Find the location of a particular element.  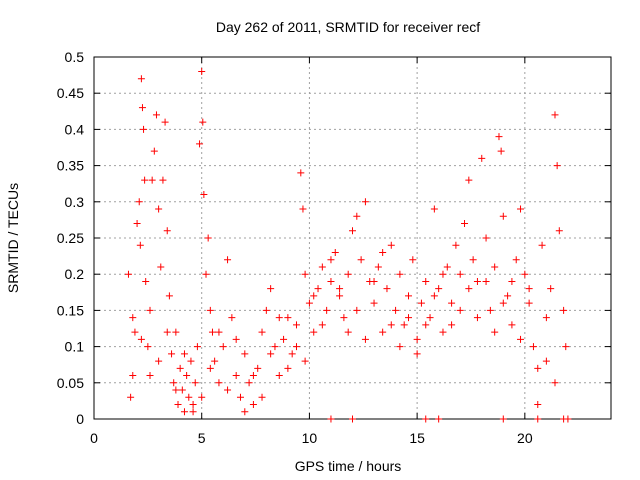

x-tick-label: 0 is located at coordinates (94, 438).